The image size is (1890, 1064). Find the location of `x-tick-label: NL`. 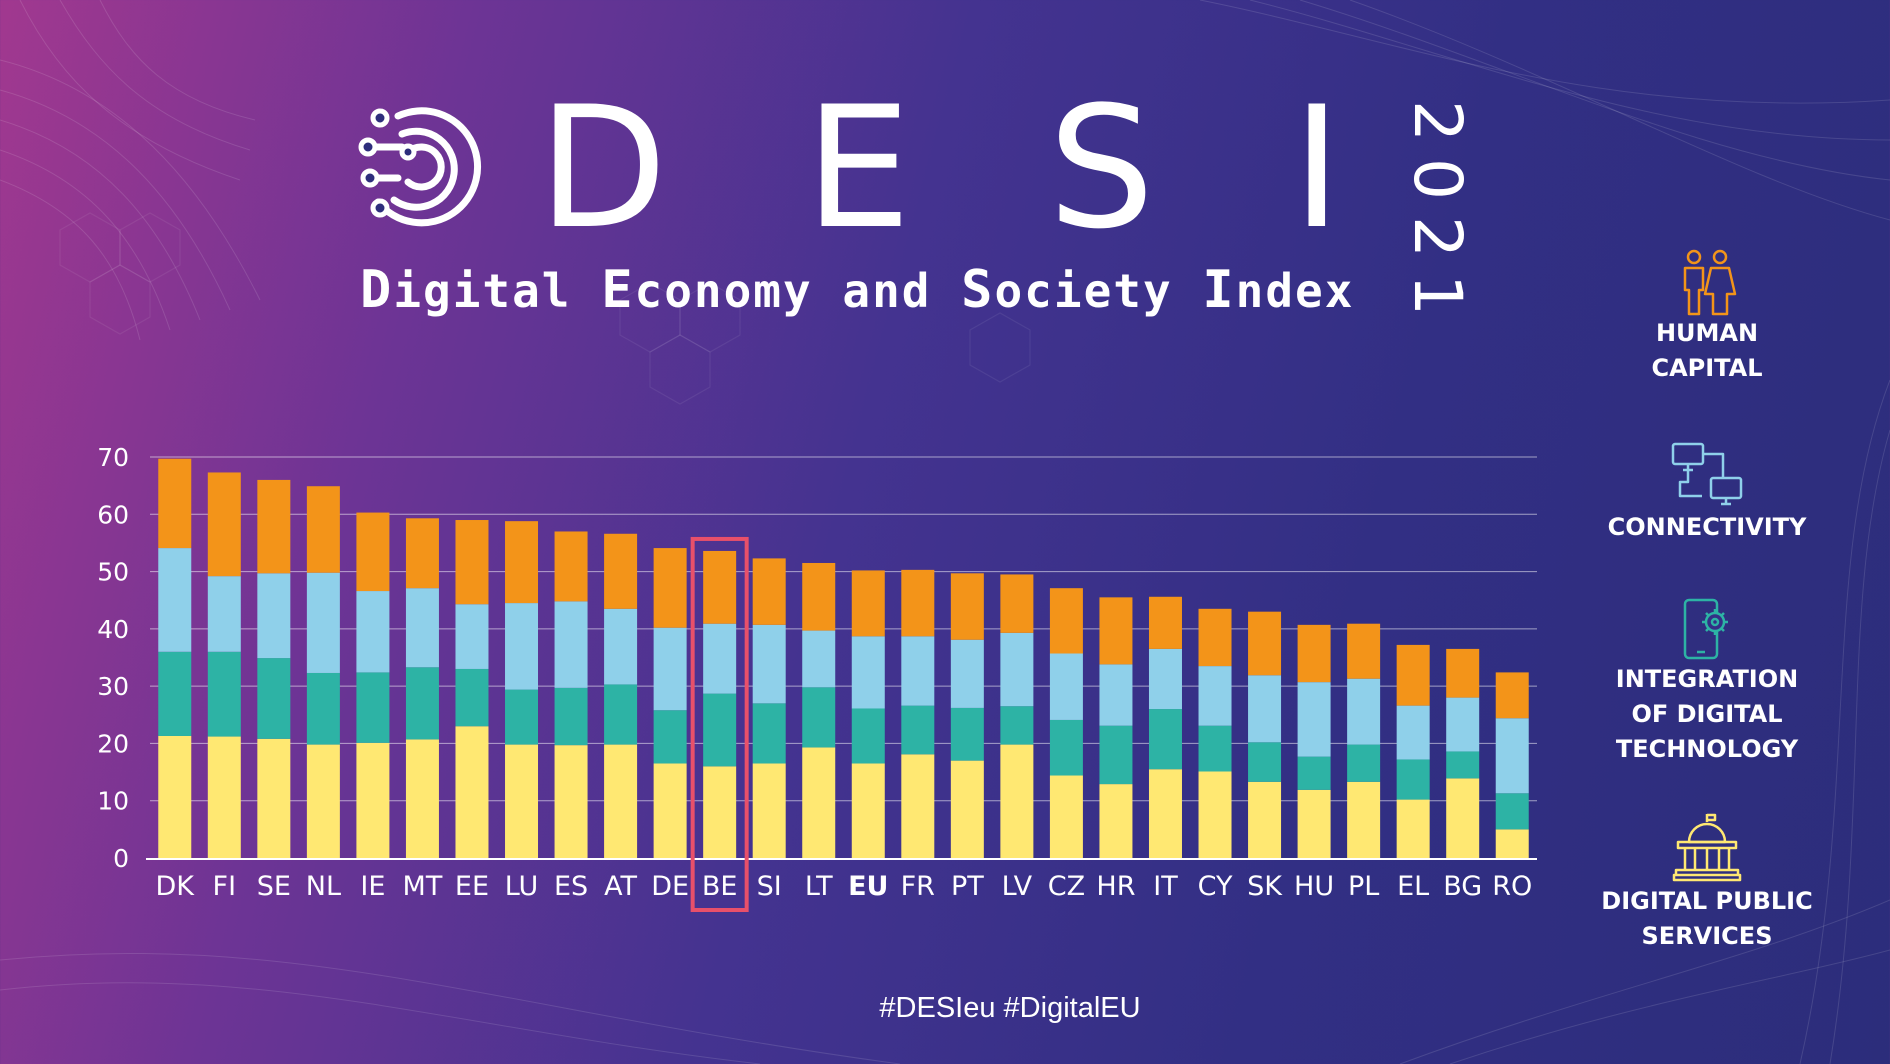

x-tick-label: NL is located at coordinates (323, 886).